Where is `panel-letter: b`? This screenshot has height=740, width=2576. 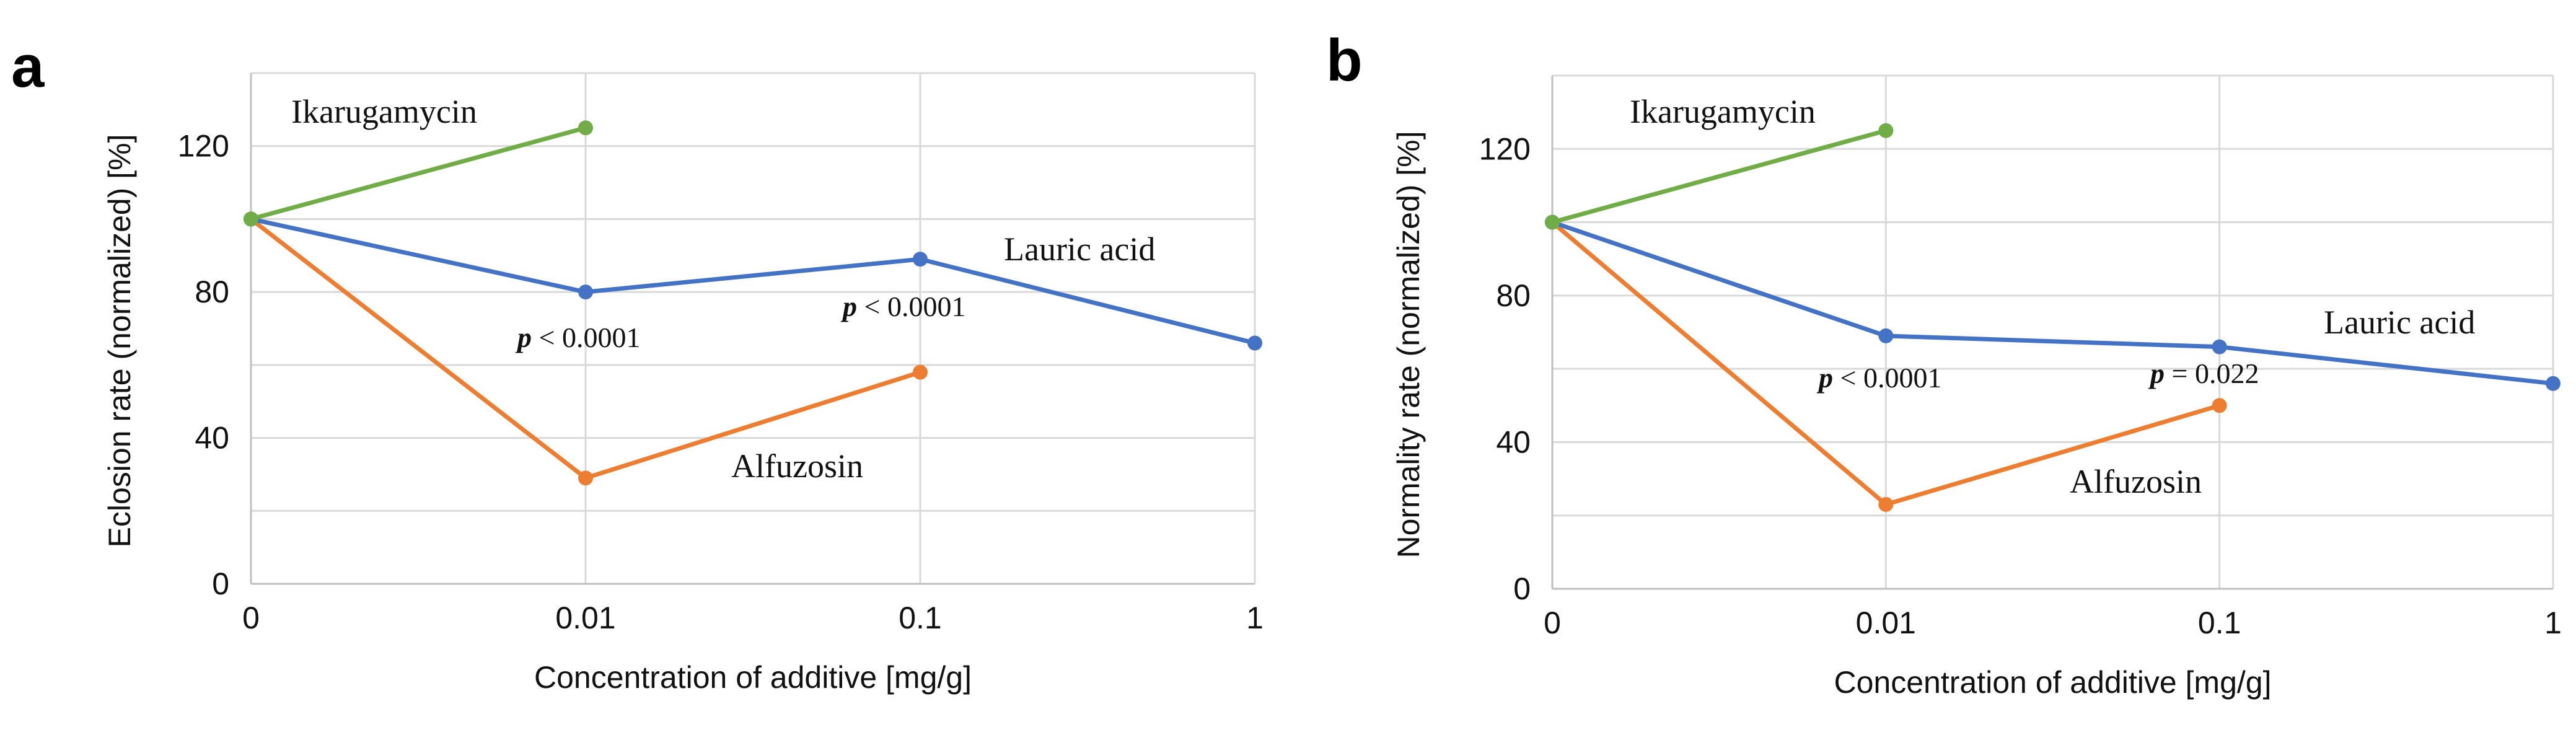
panel-letter: b is located at coordinates (1344, 60).